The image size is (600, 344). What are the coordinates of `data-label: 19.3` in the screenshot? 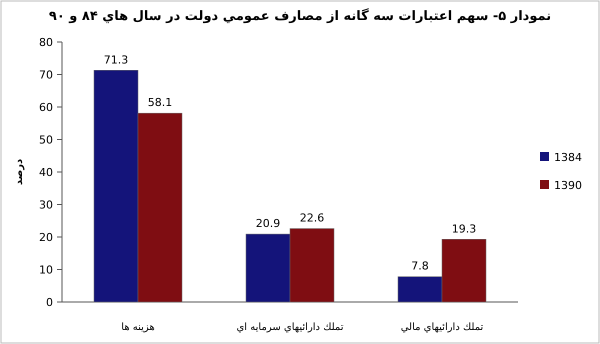 It's located at (464, 229).